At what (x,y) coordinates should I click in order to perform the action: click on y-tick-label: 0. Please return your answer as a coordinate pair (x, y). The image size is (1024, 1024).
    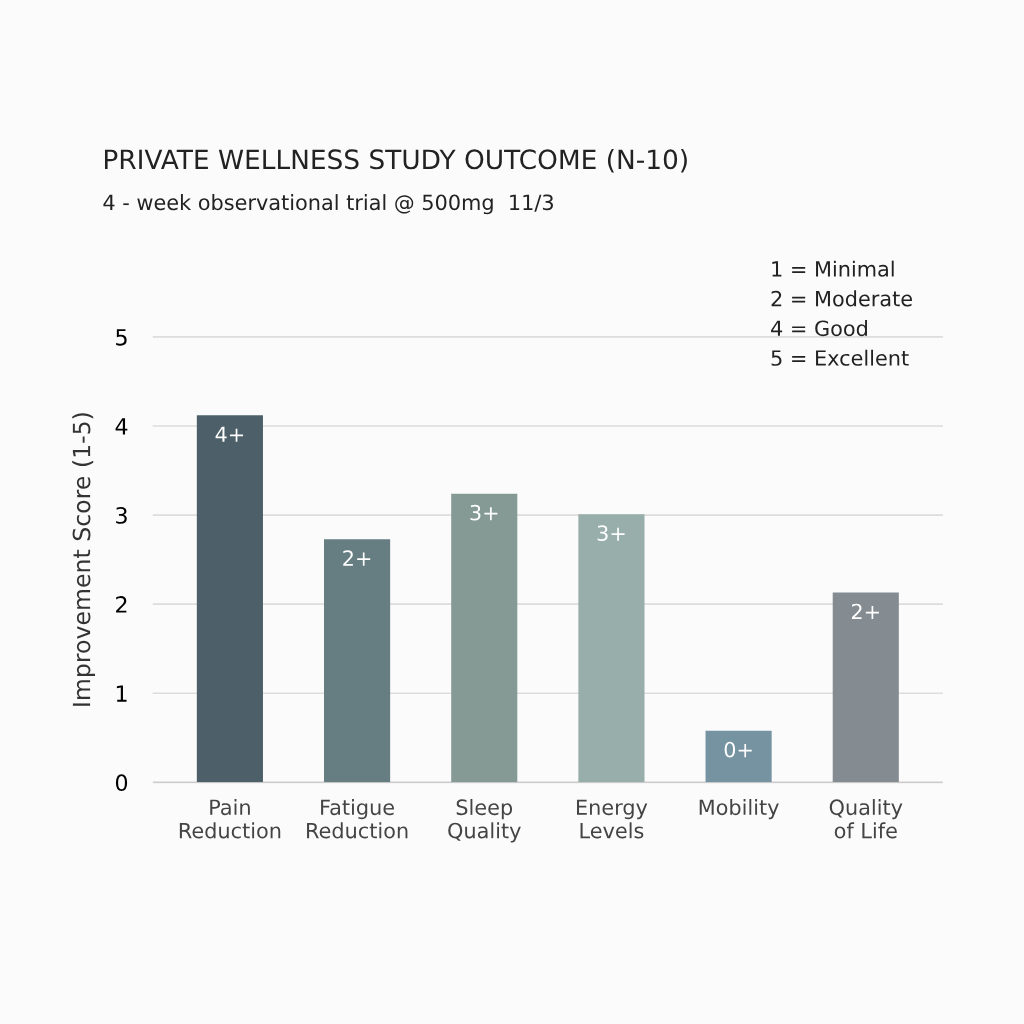
    Looking at the image, I should click on (121, 783).